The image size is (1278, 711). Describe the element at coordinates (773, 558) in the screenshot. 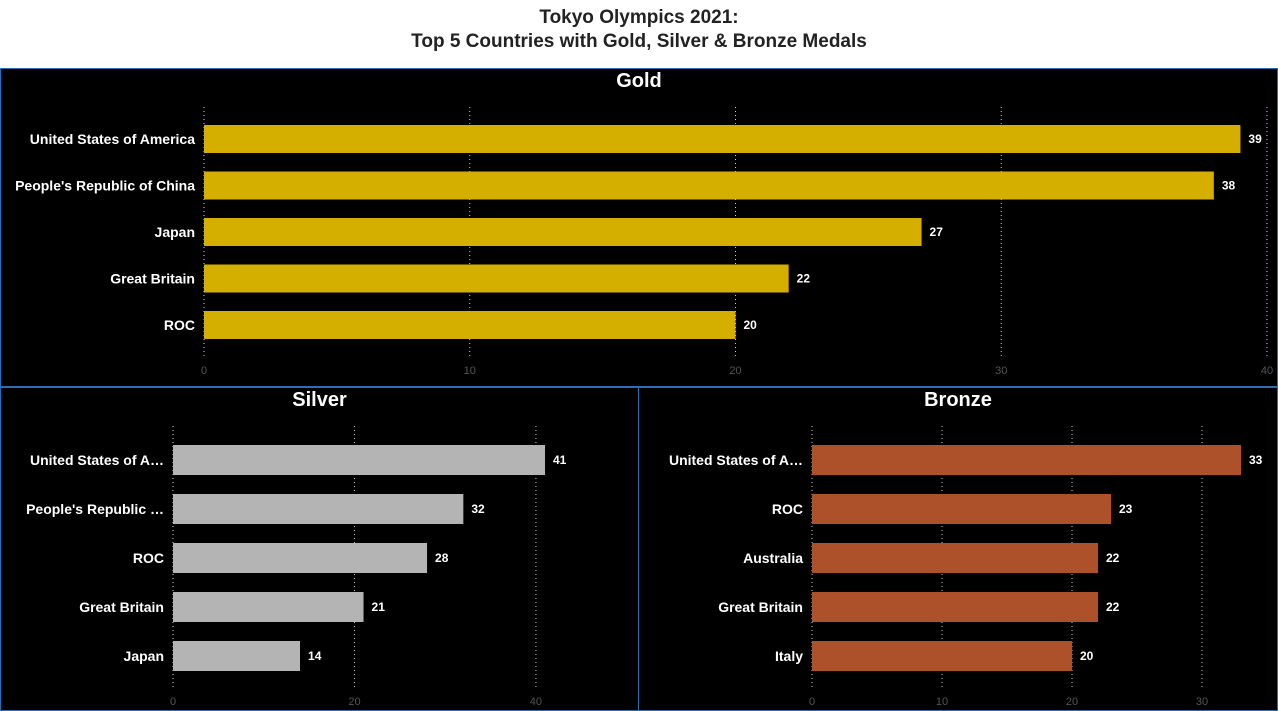

I see `category-label: Australia` at that location.